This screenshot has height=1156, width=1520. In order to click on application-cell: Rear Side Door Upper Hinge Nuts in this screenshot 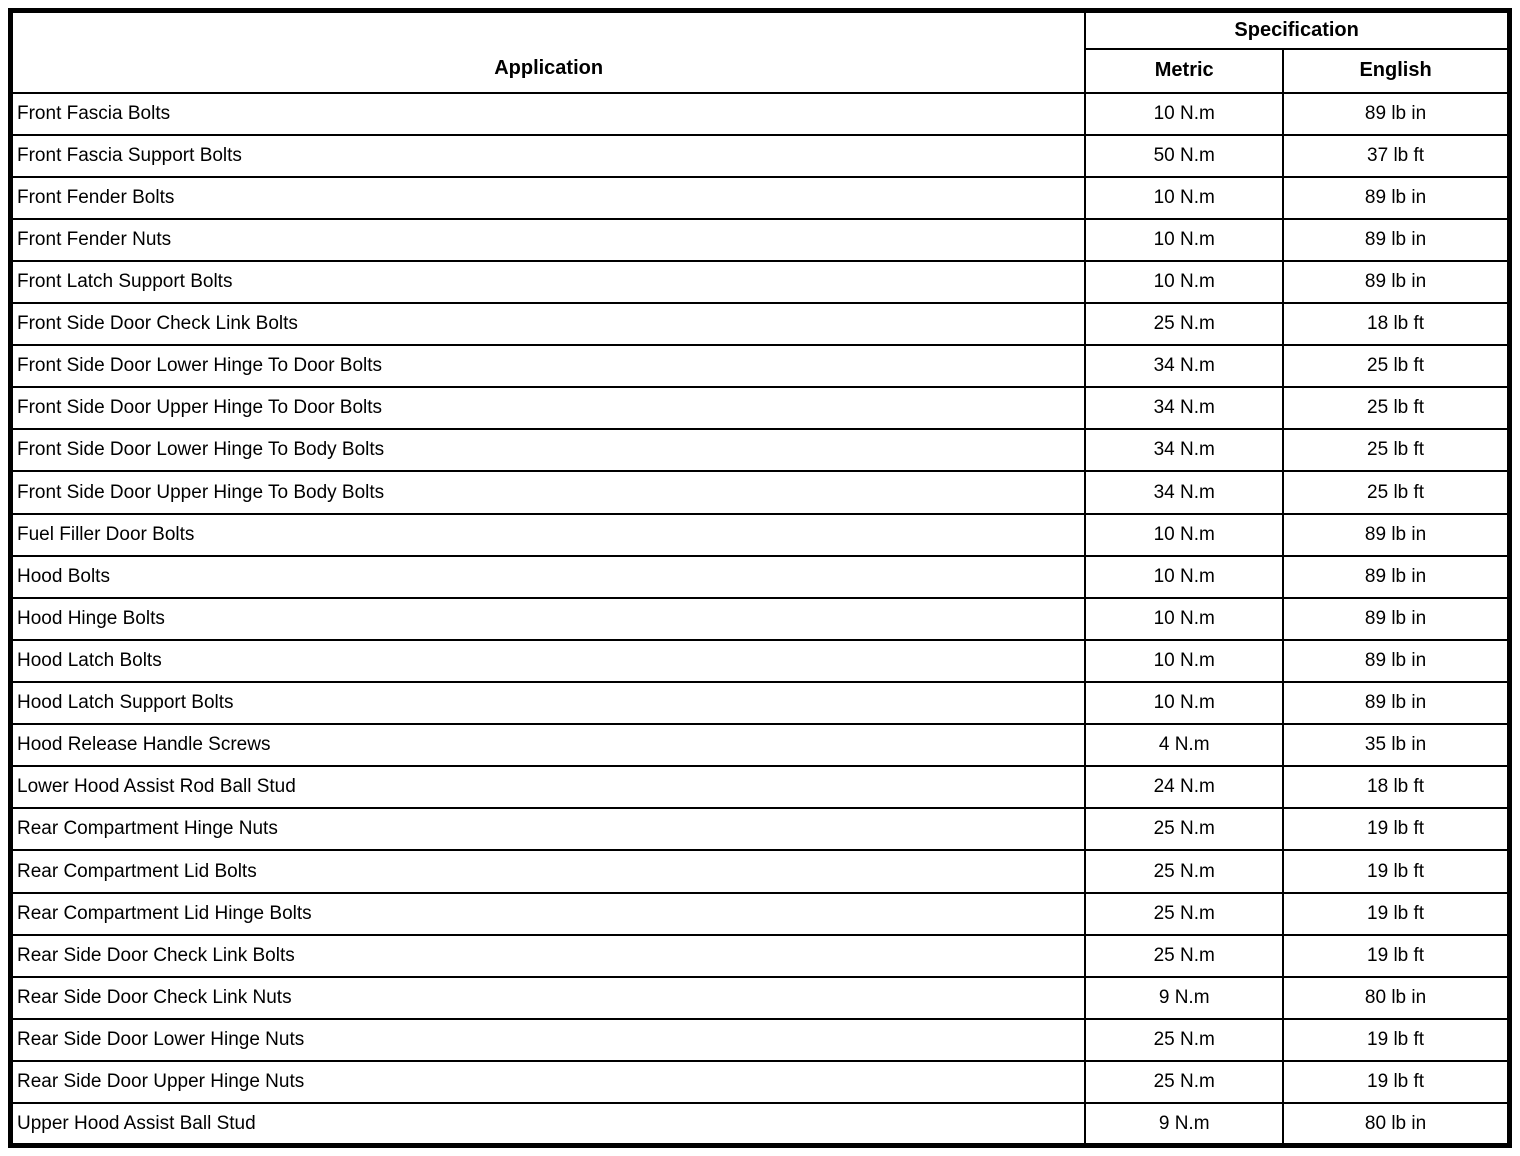, I will do `click(548, 1082)`.